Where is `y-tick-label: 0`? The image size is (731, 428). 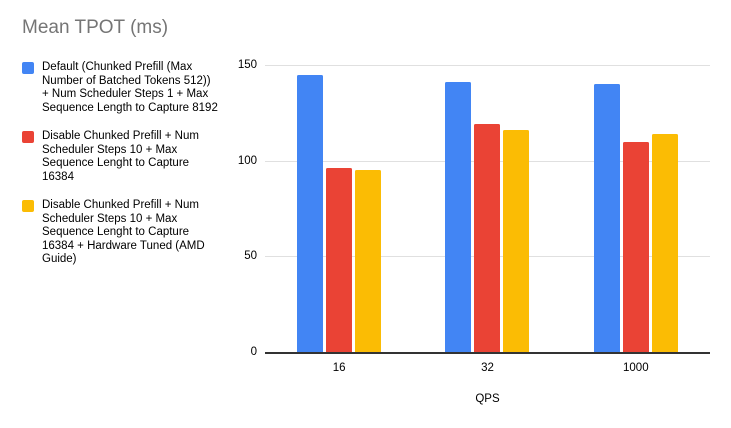
y-tick-label: 0 is located at coordinates (253, 352).